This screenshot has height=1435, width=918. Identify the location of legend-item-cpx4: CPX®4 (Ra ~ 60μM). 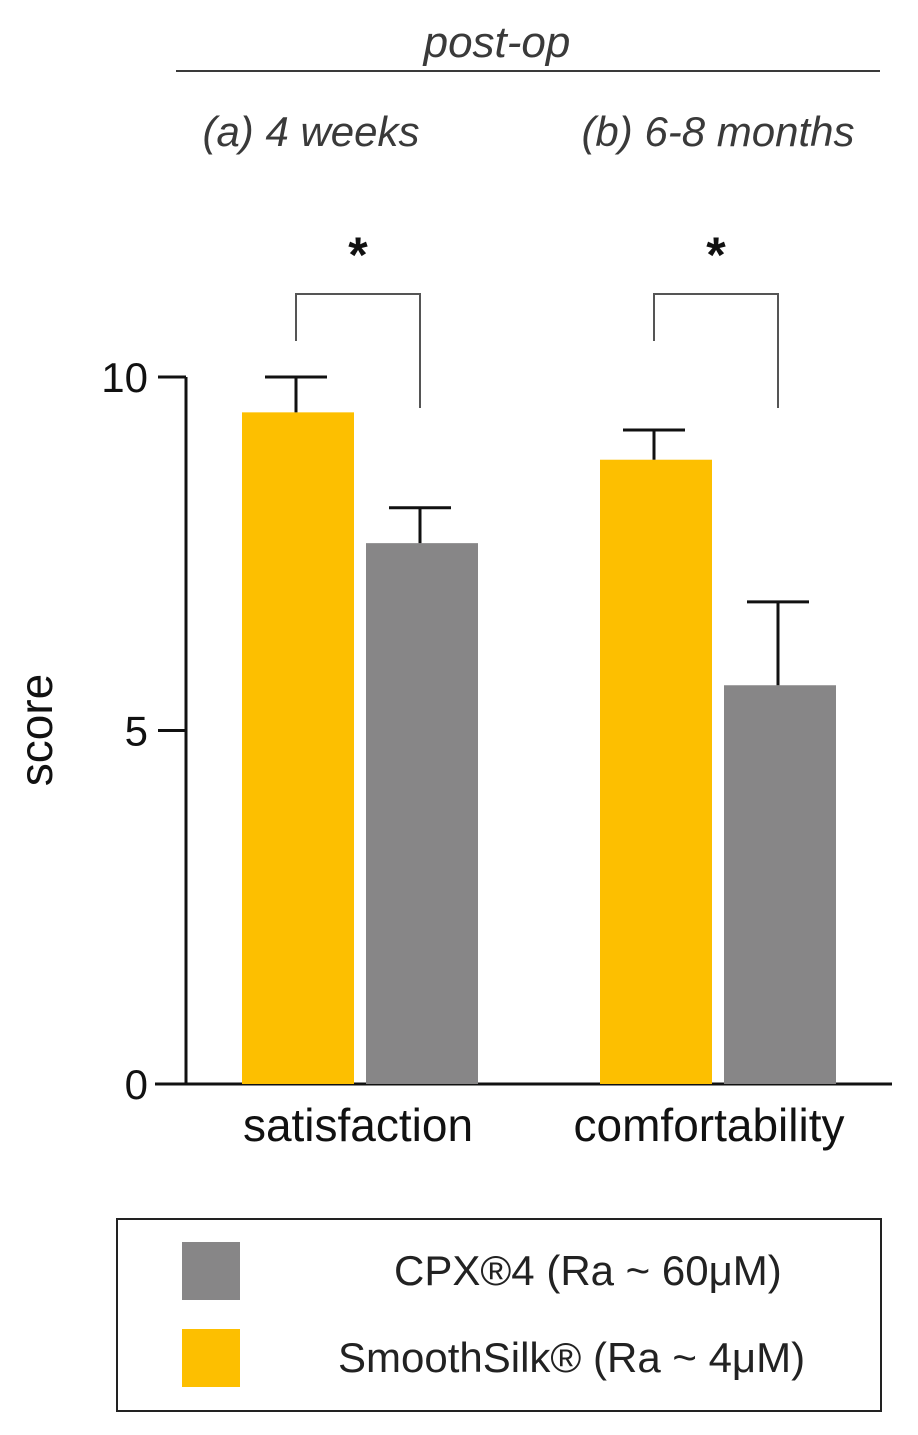
(482, 1271).